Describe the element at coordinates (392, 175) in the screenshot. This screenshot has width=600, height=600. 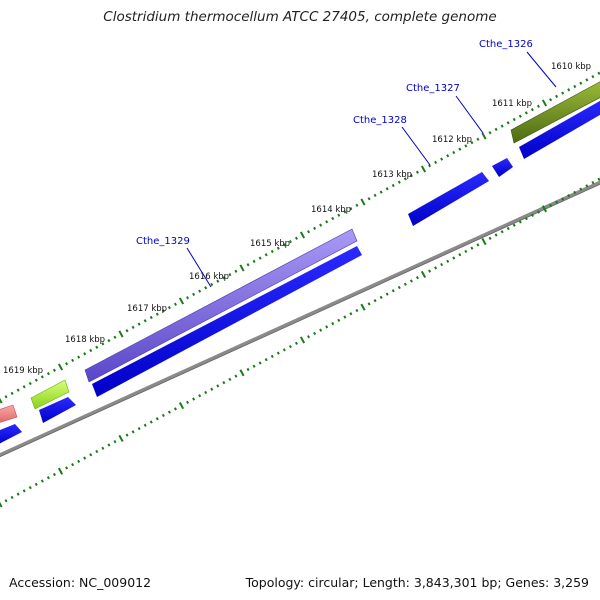
I see `kbp-label-1613: 1613 kbp` at that location.